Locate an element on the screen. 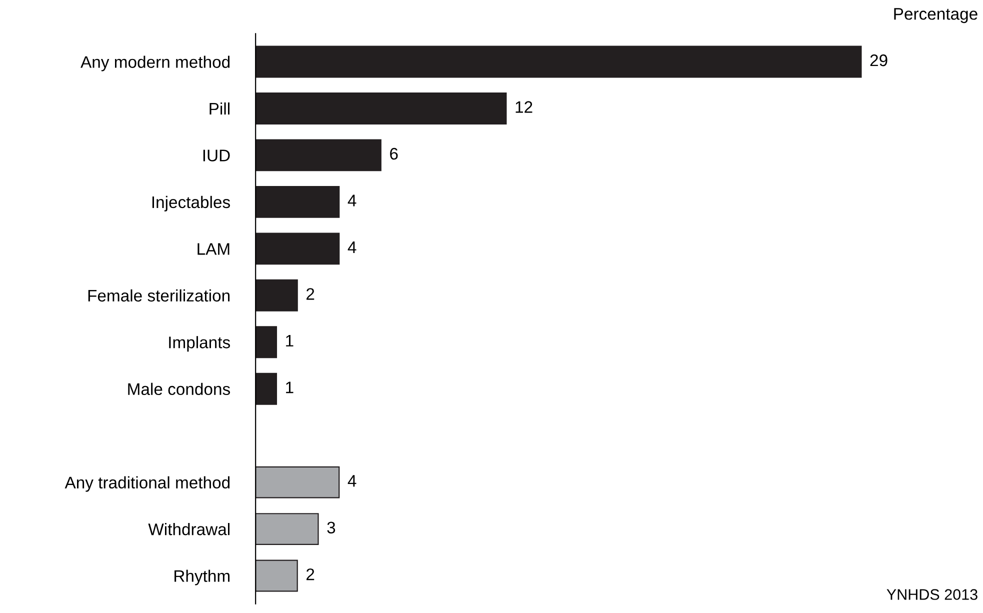 The width and height of the screenshot is (983, 613). y-tick-label: Any traditional method is located at coordinates (147, 484).